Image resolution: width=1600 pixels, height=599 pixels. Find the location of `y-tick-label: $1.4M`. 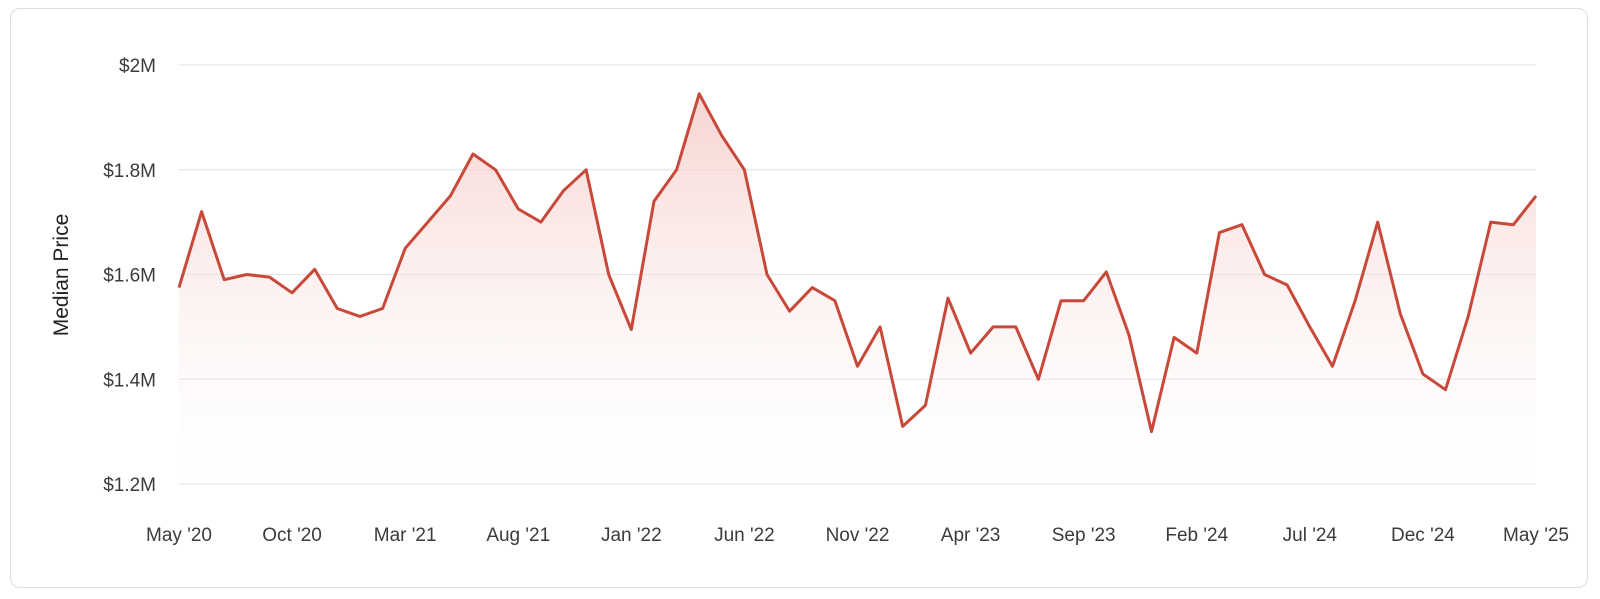

y-tick-label: $1.4M is located at coordinates (129, 380).